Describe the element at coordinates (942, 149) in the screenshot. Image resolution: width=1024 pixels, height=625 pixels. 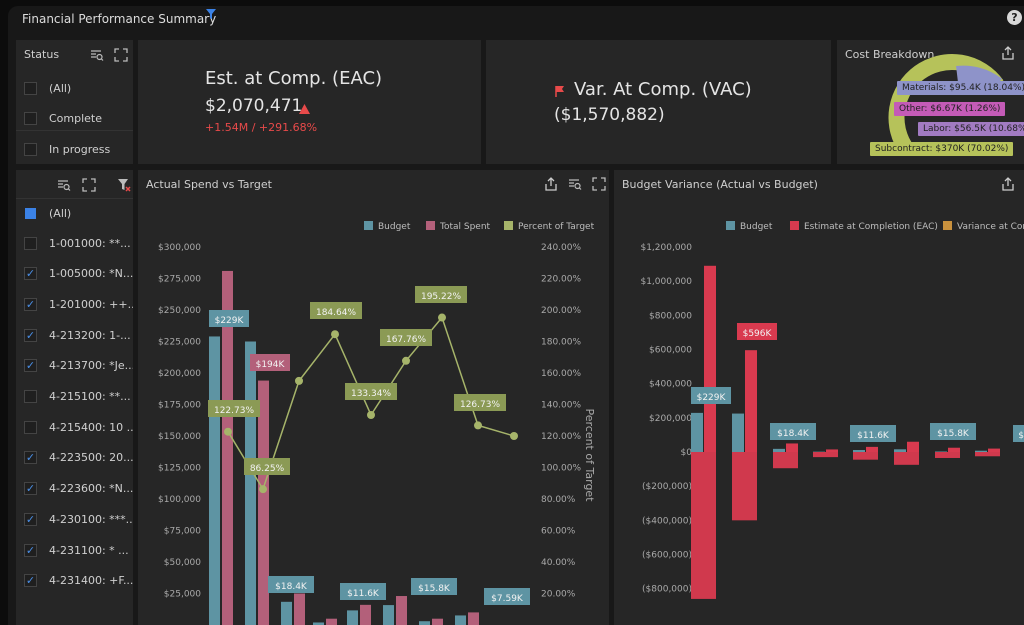
I see `donut-label-subcontract: Subcontract: $370K (70.02%)` at that location.